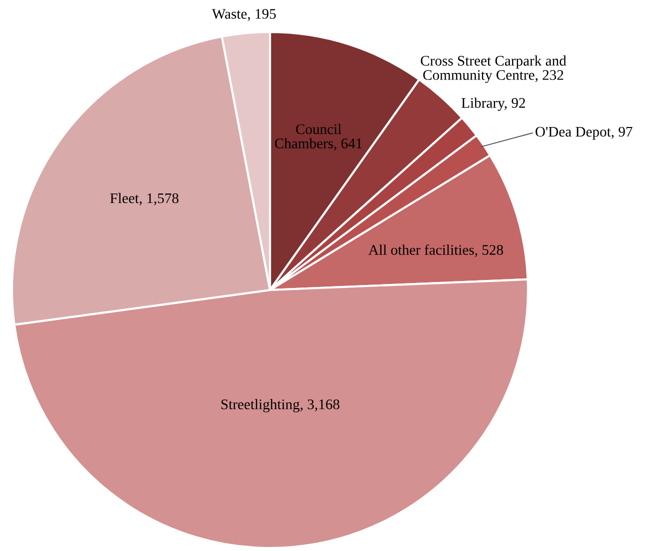  Describe the element at coordinates (493, 104) in the screenshot. I see `slice-label: Library, 92` at that location.